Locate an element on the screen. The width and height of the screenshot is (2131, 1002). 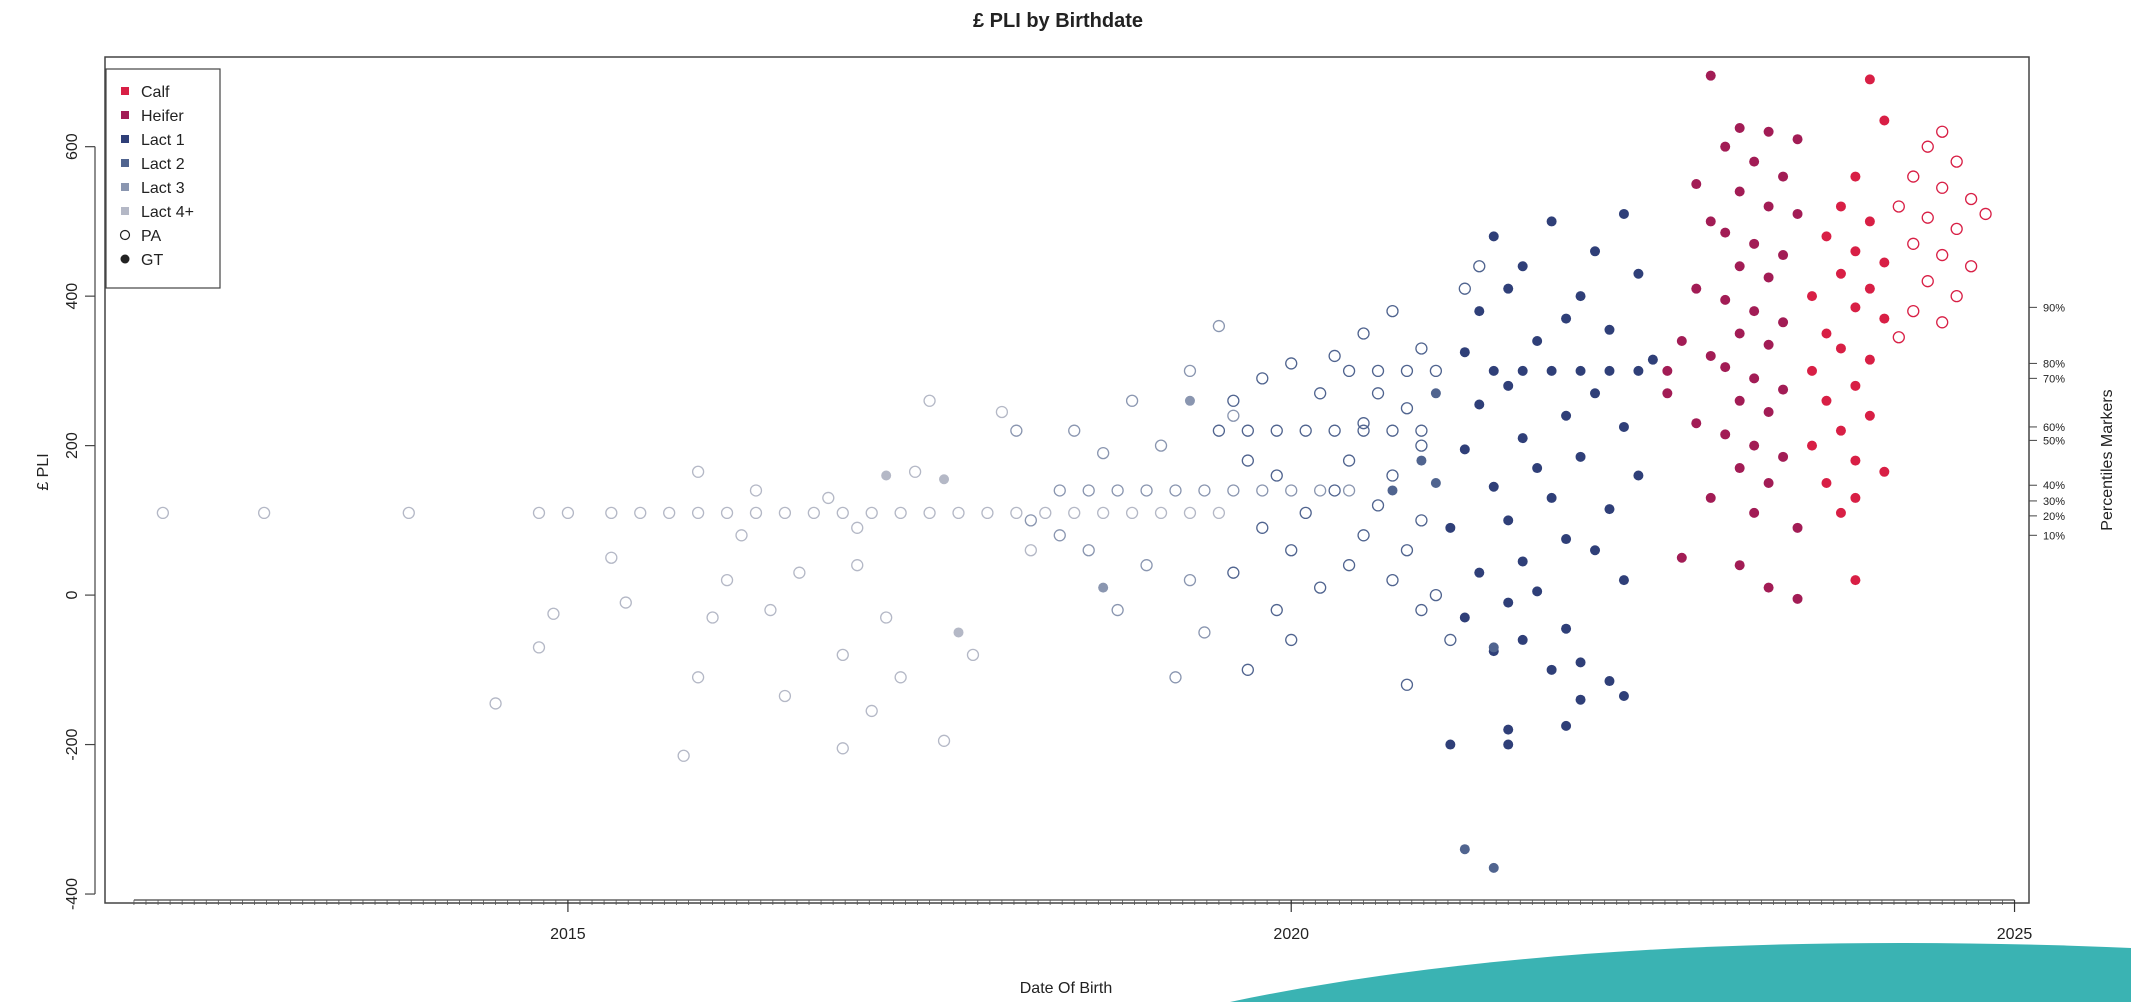
x-axis: 2015 2020 2025 is located at coordinates (1082, 921).